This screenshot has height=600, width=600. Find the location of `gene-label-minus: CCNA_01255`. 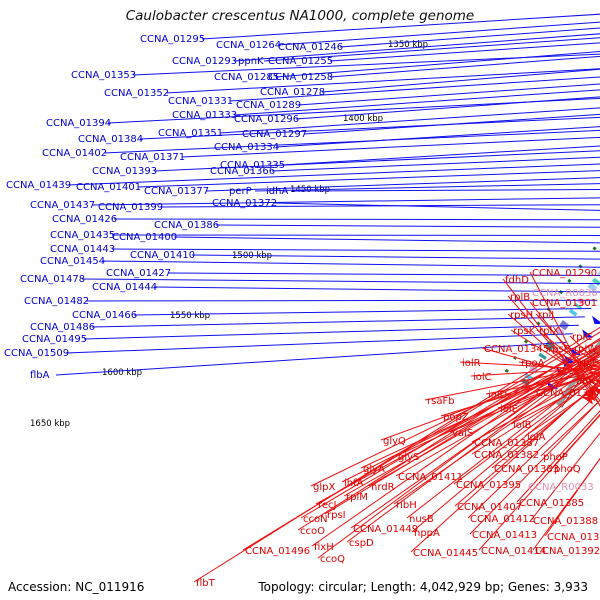

gene-label-minus: CCNA_01255 is located at coordinates (300, 61).